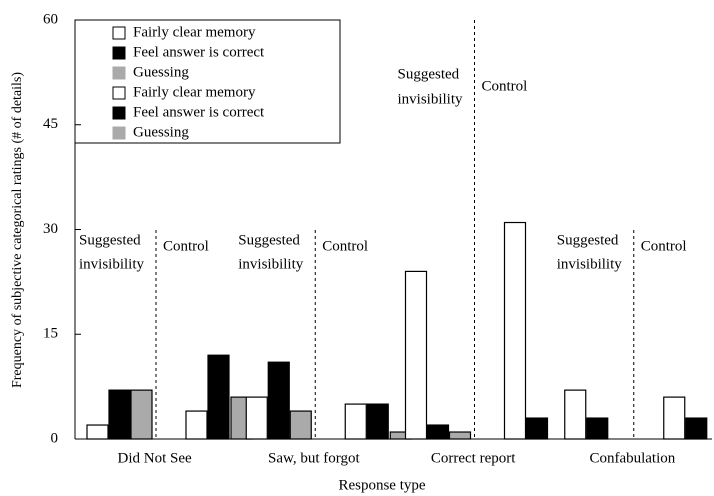  I want to click on y-tick-label: 60, so click(50, 19).